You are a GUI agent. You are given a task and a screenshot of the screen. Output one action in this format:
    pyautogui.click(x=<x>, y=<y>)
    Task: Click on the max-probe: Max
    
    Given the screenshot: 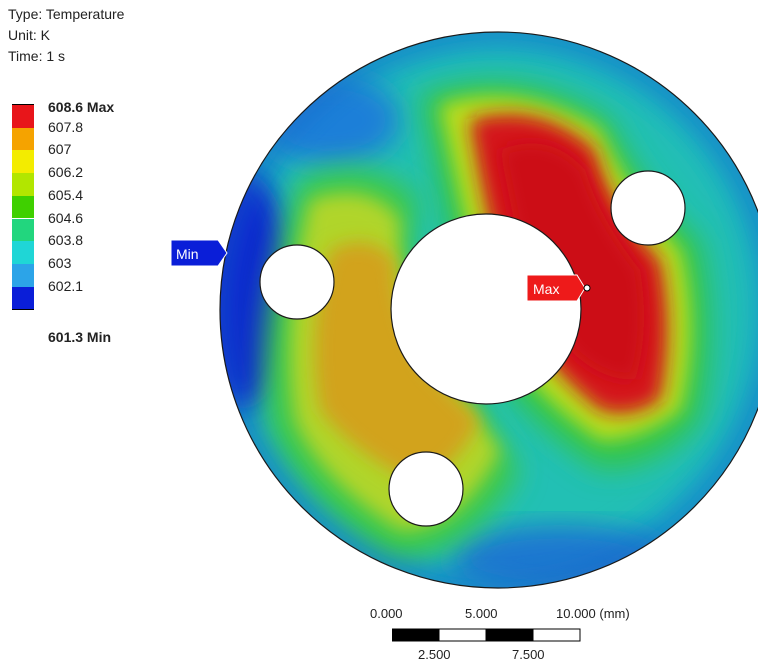 What is the action you would take?
    pyautogui.click(x=558, y=288)
    